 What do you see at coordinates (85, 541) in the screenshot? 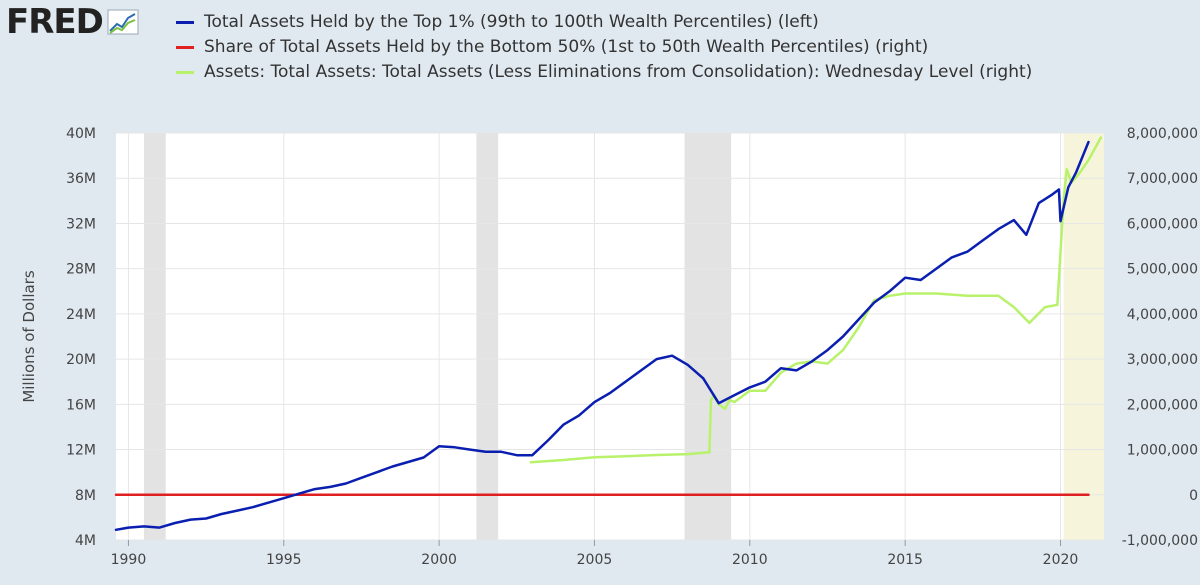
I see `y-left-tick-label: 4M` at bounding box center [85, 541].